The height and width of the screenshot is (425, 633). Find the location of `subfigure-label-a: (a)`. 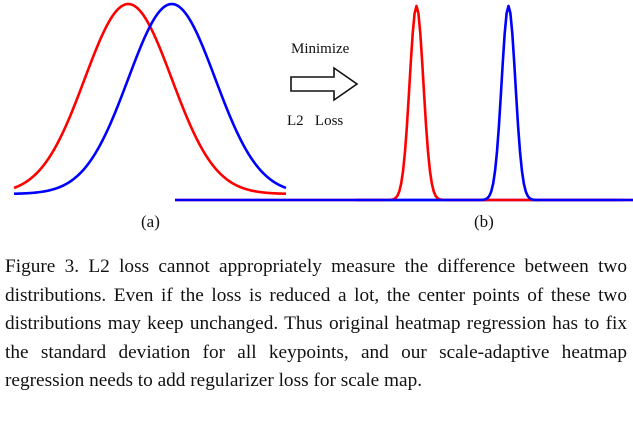

subfigure-label-a: (a) is located at coordinates (150, 221).